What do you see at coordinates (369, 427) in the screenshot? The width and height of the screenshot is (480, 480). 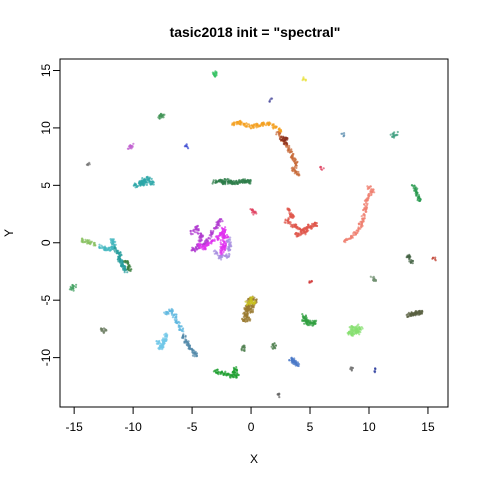 I see `x-tick-label: 10` at bounding box center [369, 427].